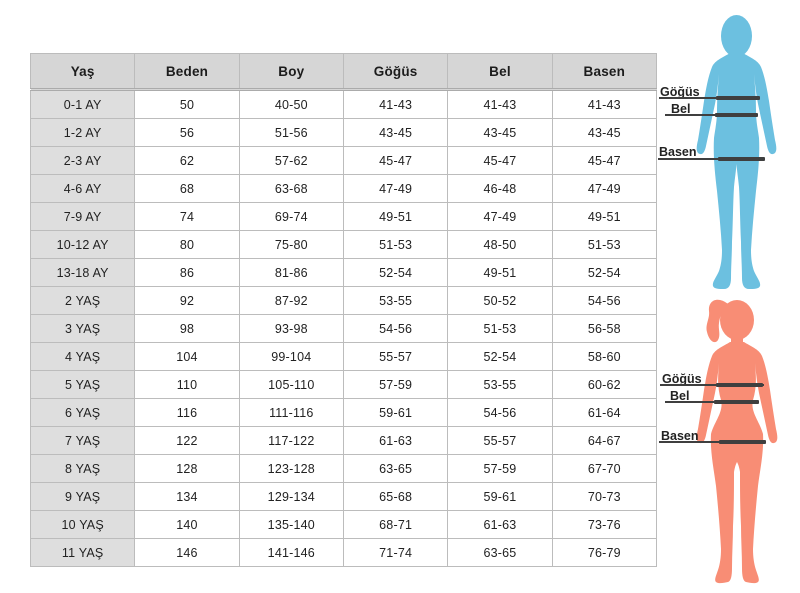  I want to click on row-age-cell: 1-2 AY, so click(82, 132).